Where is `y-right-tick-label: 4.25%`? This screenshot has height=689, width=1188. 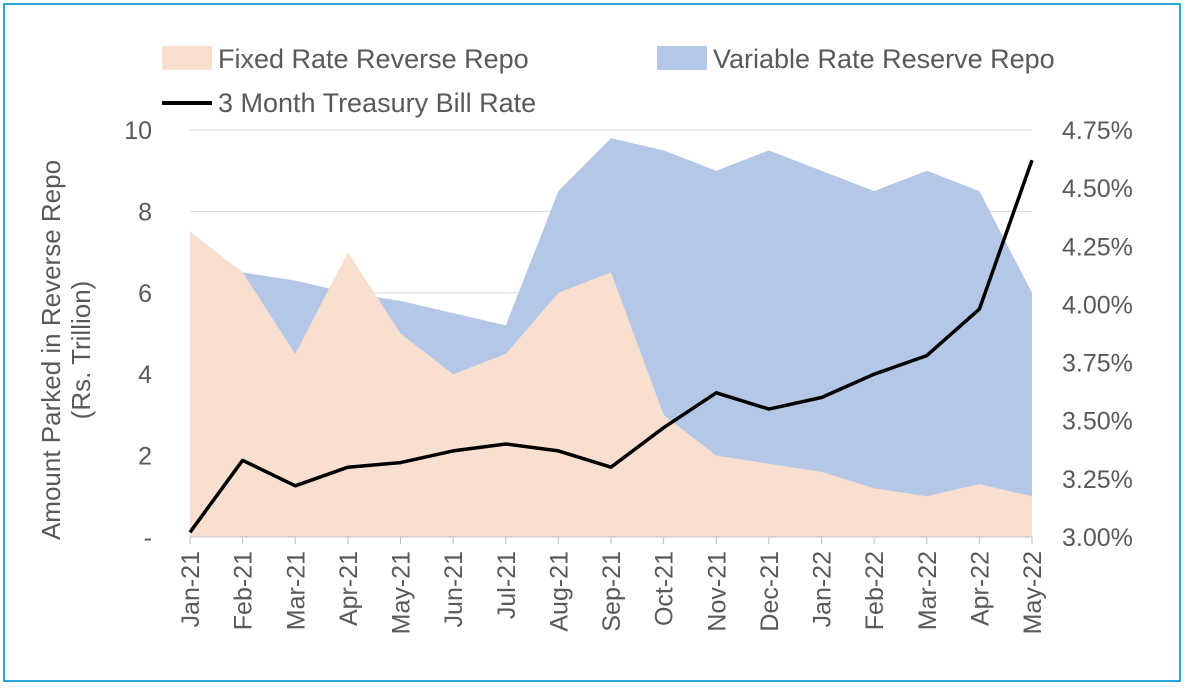
y-right-tick-label: 4.25% is located at coordinates (1097, 247).